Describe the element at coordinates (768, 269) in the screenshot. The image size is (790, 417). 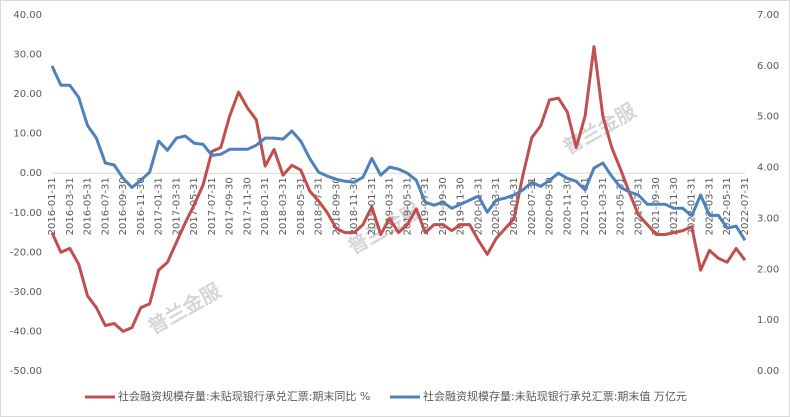
I see `y2-tick-label: 2.00` at that location.